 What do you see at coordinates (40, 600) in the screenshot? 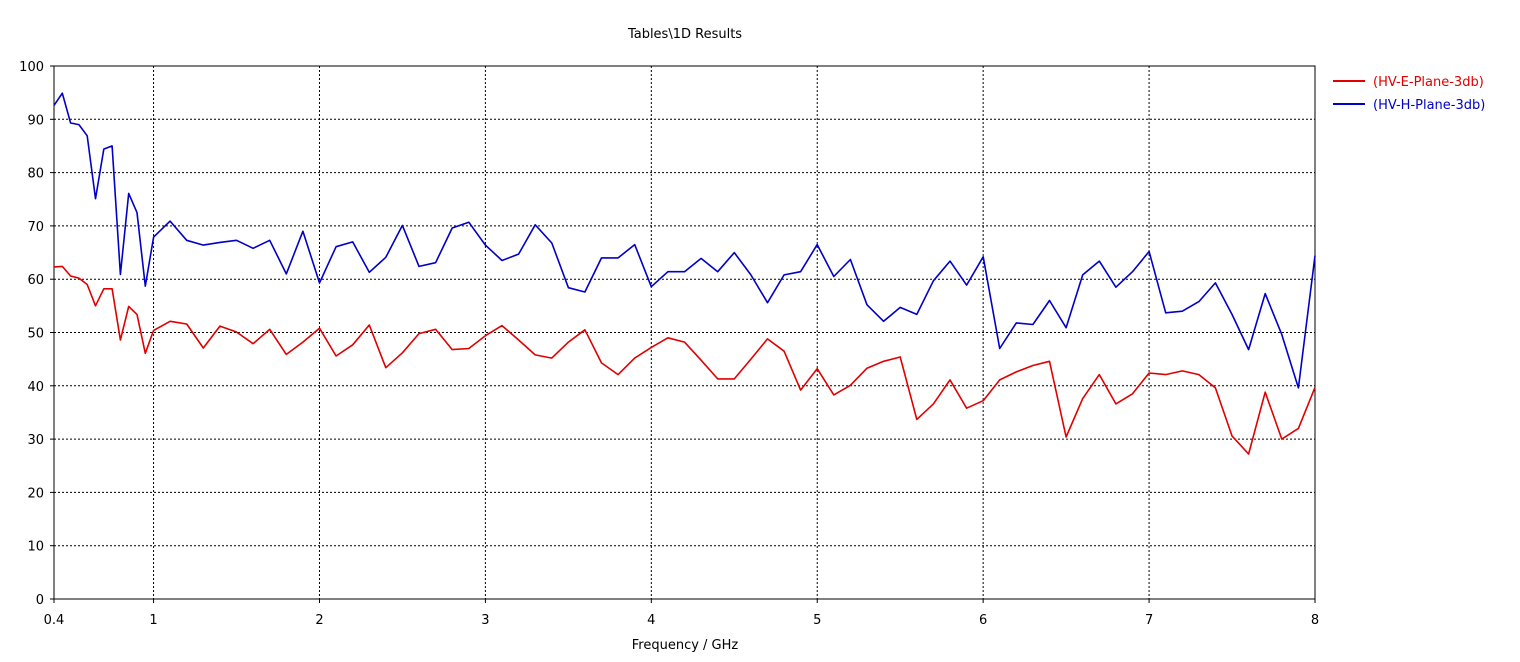
I see `y-tick-label: 0` at bounding box center [40, 600].